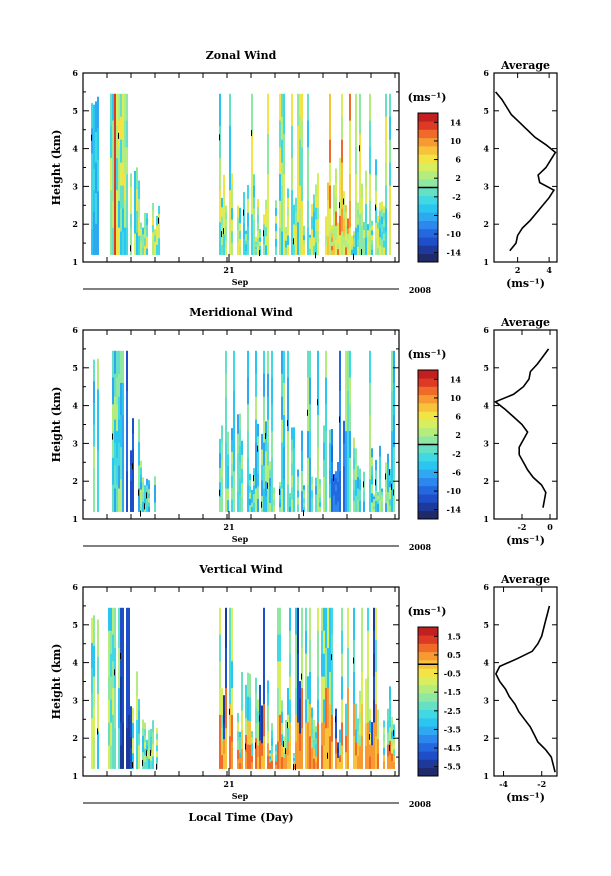 This screenshot has height=876, width=611. Describe the element at coordinates (518, 270) in the screenshot. I see `avg-x-tick-label: 2` at that location.